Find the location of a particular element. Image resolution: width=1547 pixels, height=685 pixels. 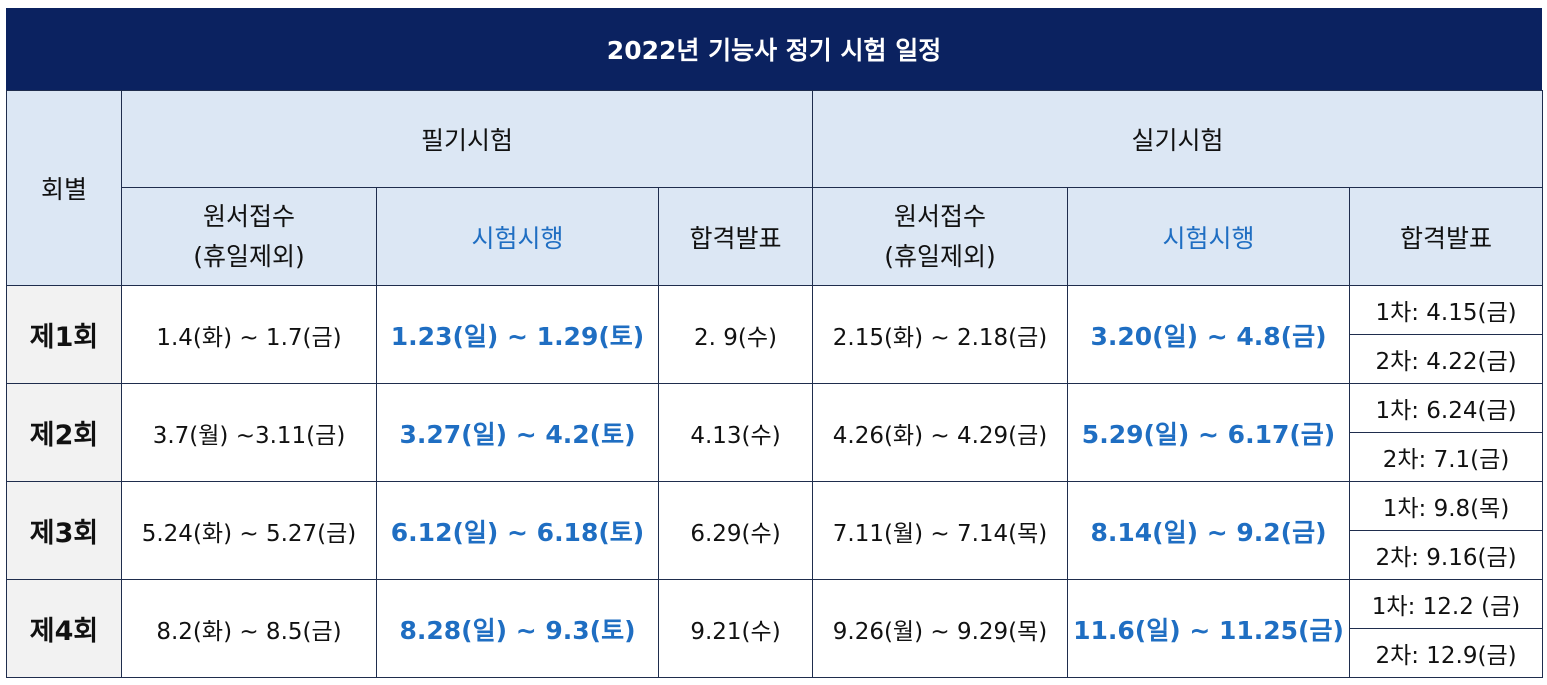

header-practical-exam-date: 시험시행 is located at coordinates (1209, 236).